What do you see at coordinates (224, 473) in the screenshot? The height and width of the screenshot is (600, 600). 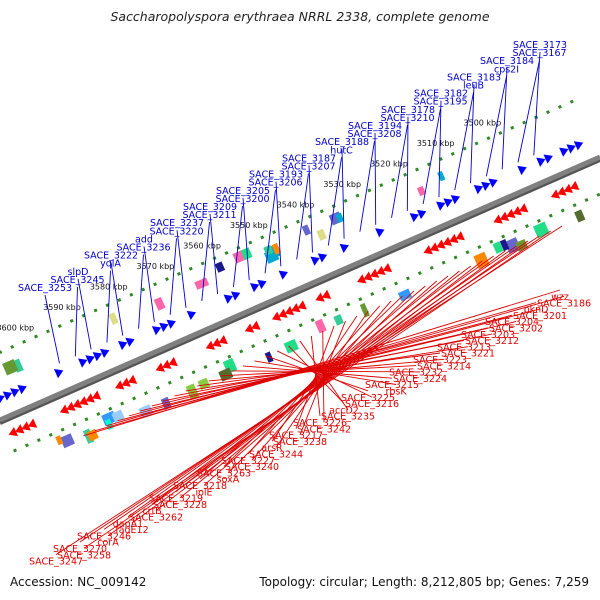 I see `gene-label: SACE_3263` at bounding box center [224, 473].